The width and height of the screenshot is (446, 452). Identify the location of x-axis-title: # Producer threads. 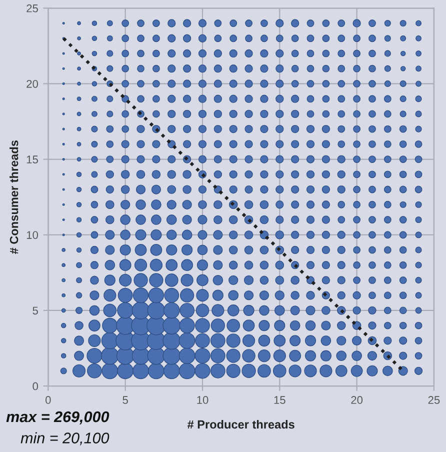
(240, 424).